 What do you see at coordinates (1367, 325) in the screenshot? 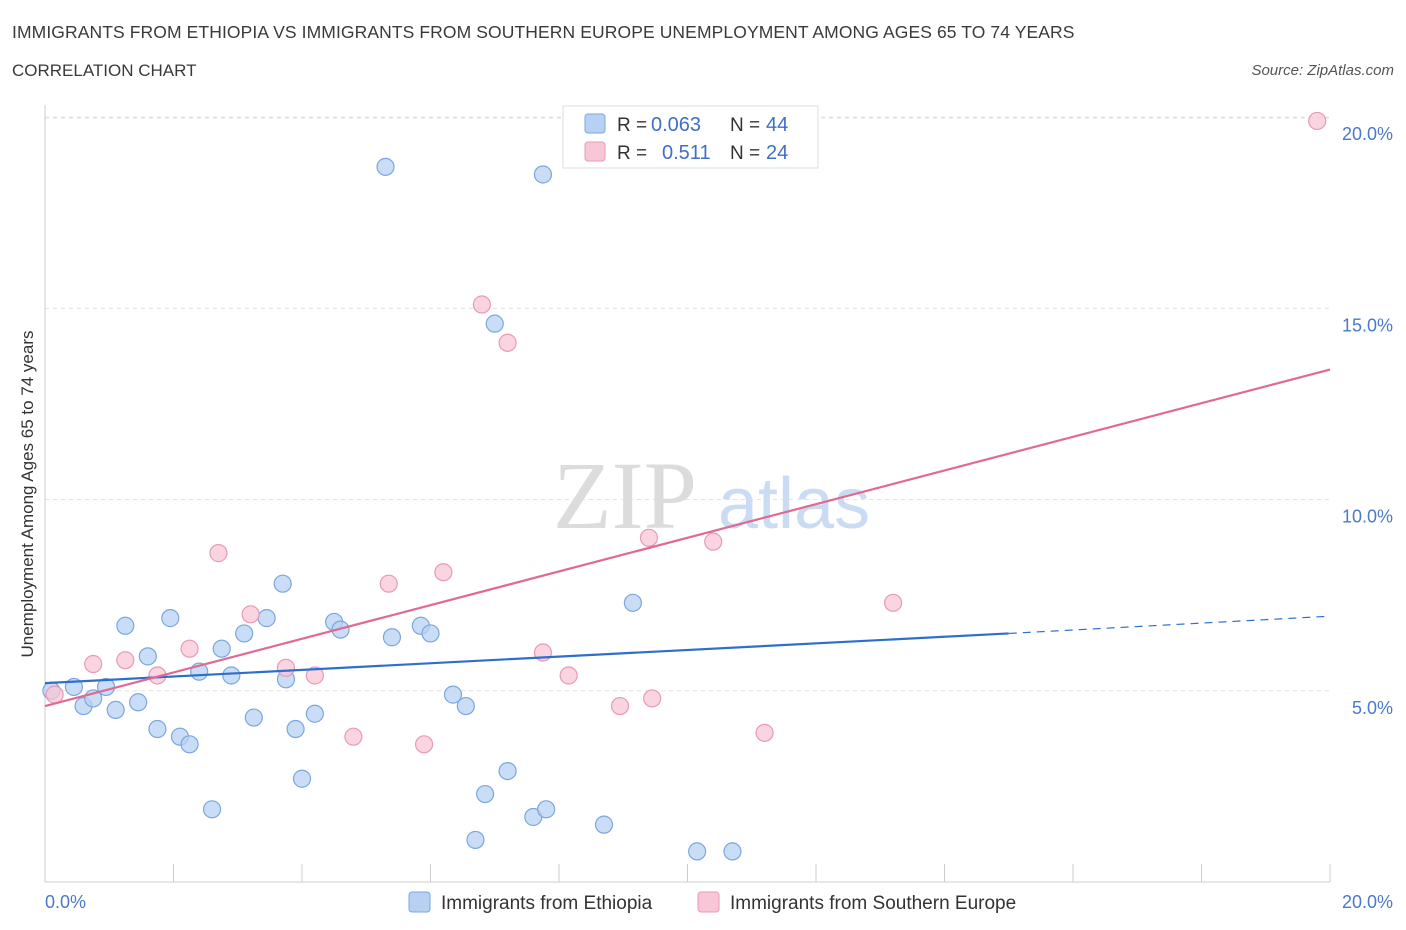
I see `y-tick-label-2: 15.0%` at bounding box center [1367, 325].